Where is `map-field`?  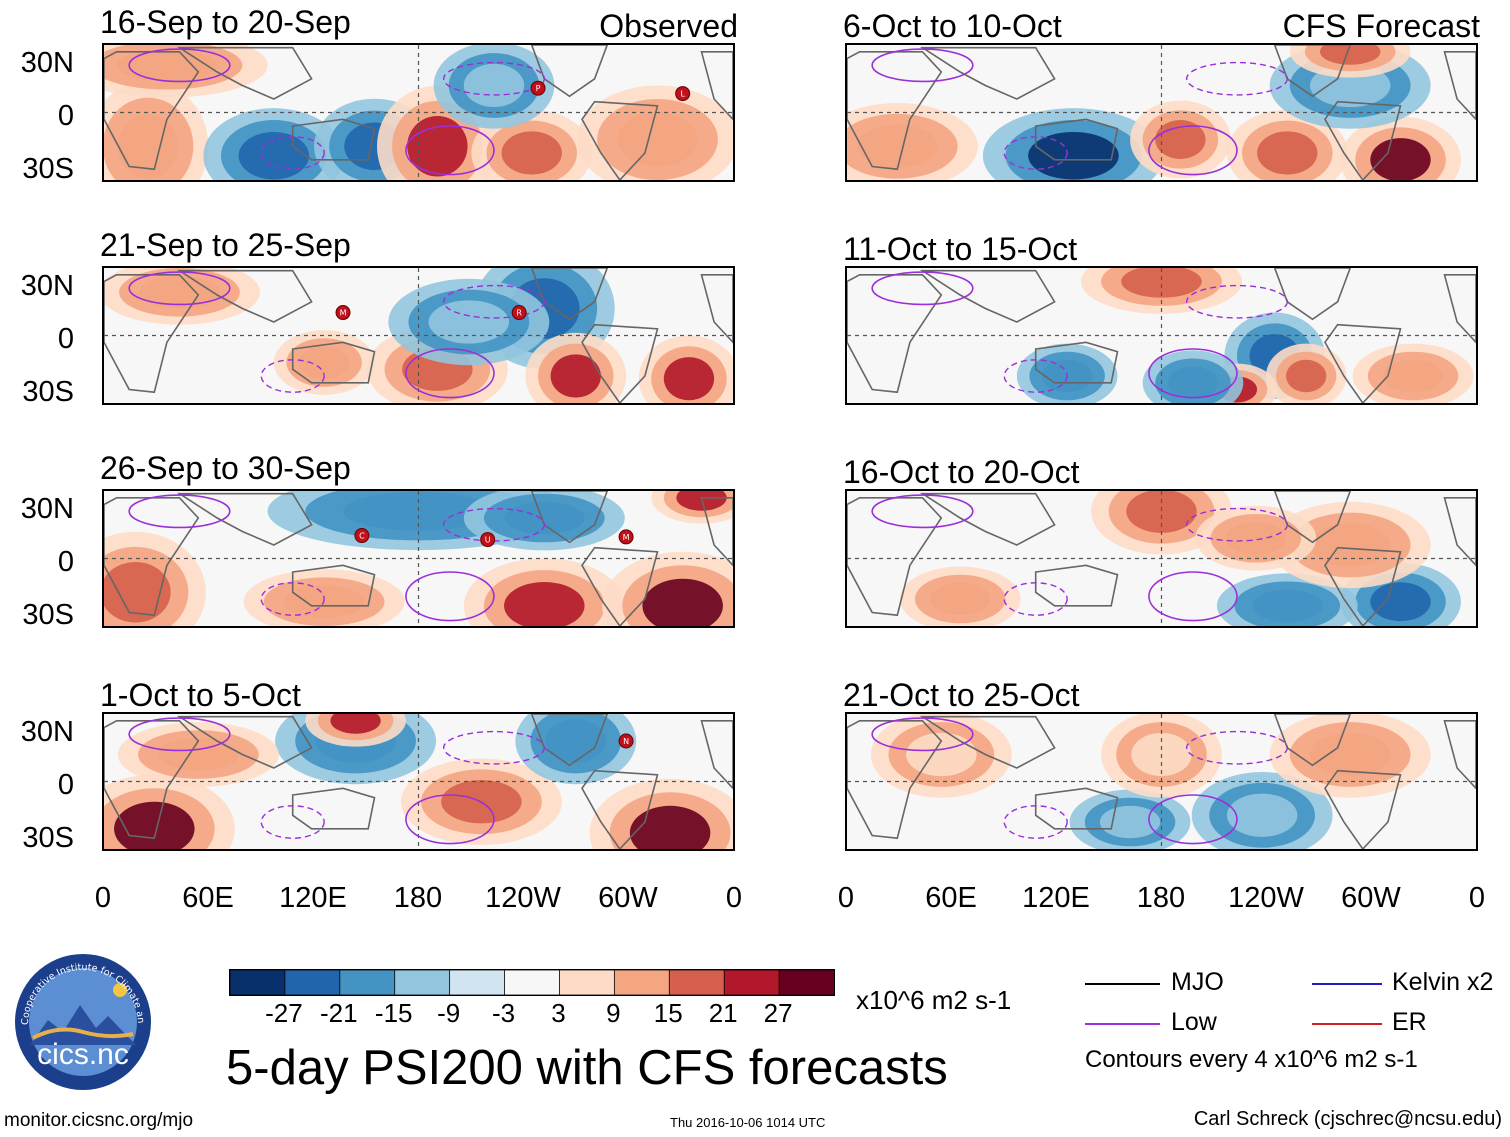 map-field is located at coordinates (1161, 781).